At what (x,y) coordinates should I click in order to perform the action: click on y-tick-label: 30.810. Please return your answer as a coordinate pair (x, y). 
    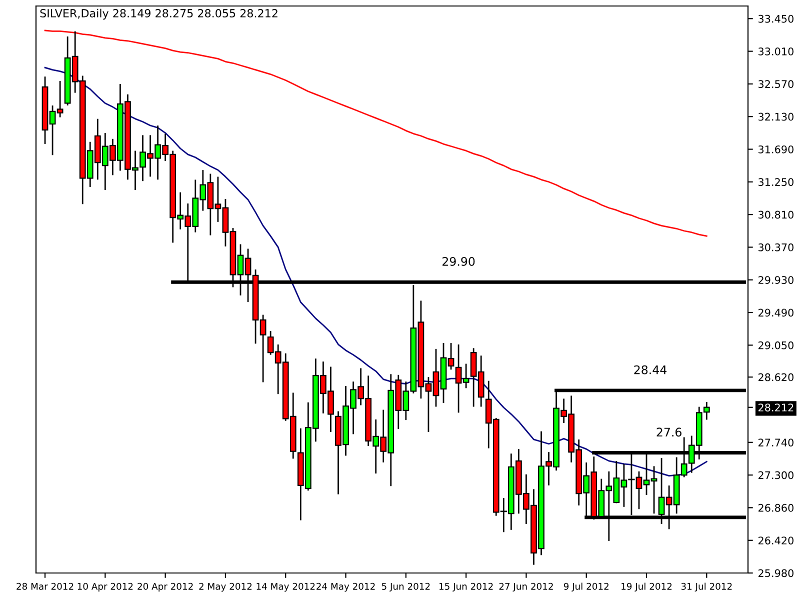
    Looking at the image, I should click on (776, 214).